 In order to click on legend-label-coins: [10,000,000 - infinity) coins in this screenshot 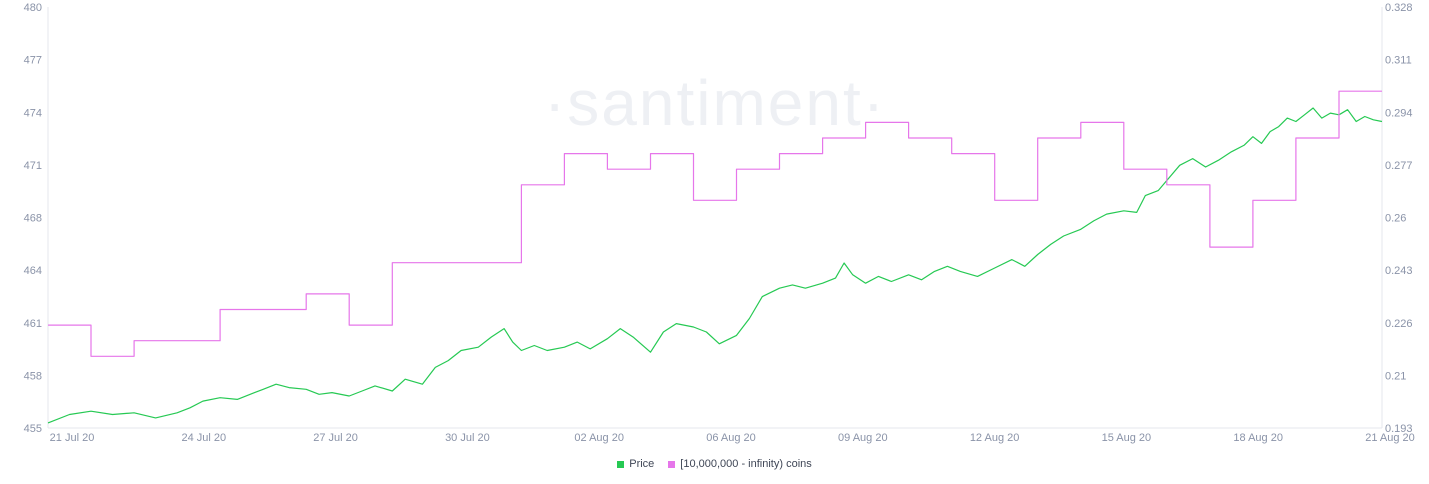, I will do `click(746, 464)`.